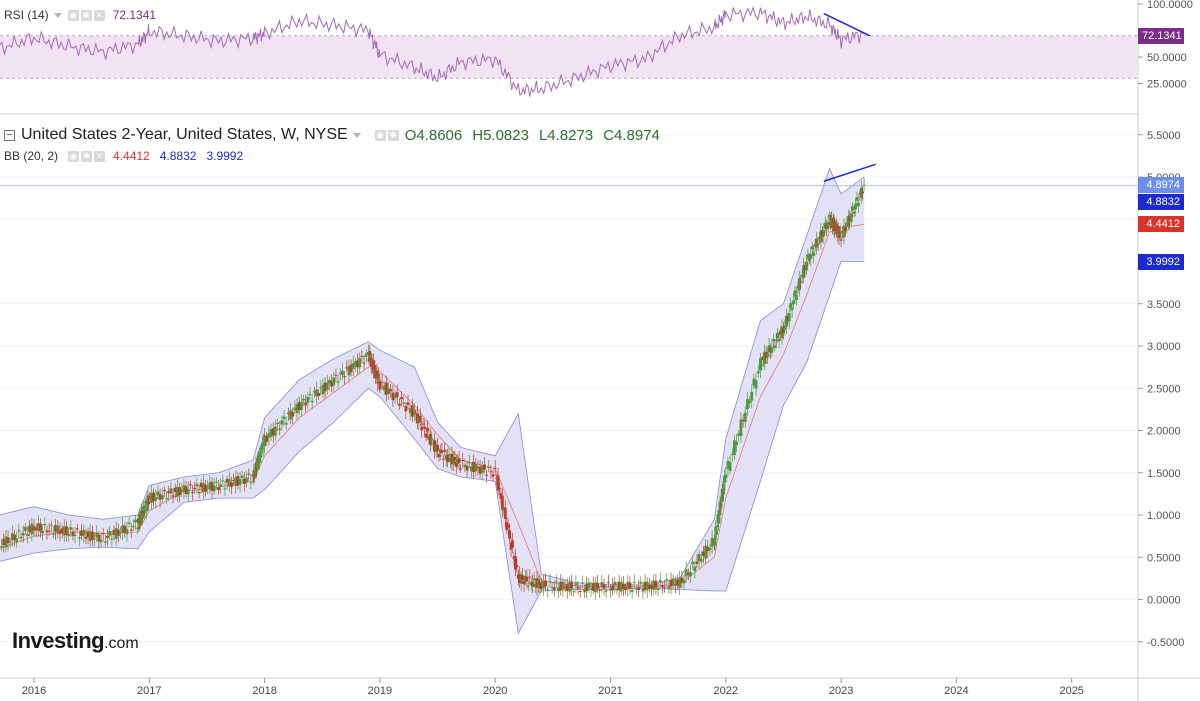  I want to click on time-axis-label: 2017, so click(149, 691).